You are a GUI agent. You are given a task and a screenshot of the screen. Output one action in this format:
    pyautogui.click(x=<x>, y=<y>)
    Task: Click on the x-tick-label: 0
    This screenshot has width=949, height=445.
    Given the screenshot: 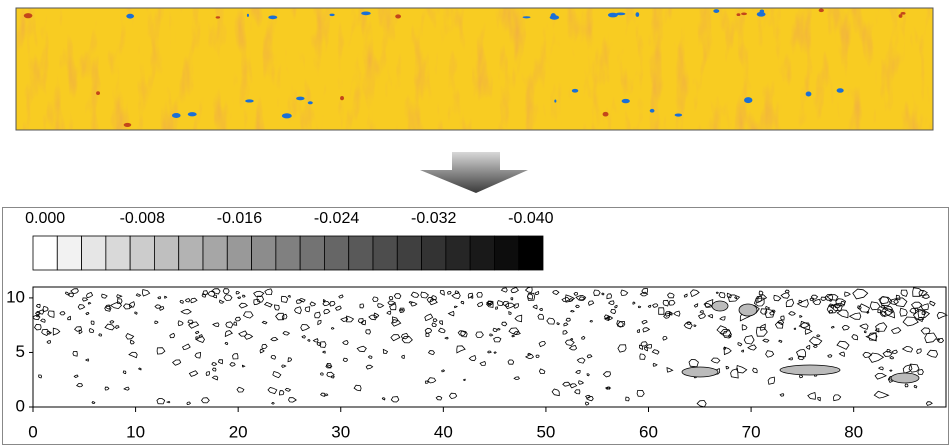 What is the action you would take?
    pyautogui.click(x=32, y=431)
    